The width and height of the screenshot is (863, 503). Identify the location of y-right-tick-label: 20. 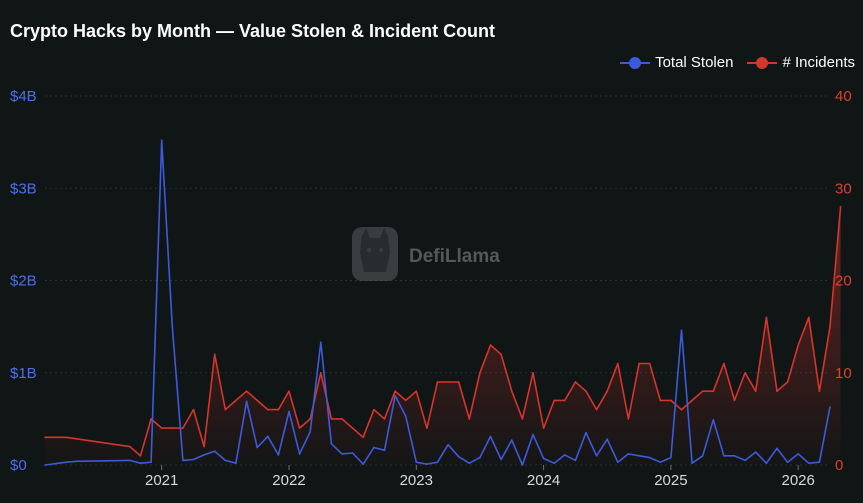
(843, 281).